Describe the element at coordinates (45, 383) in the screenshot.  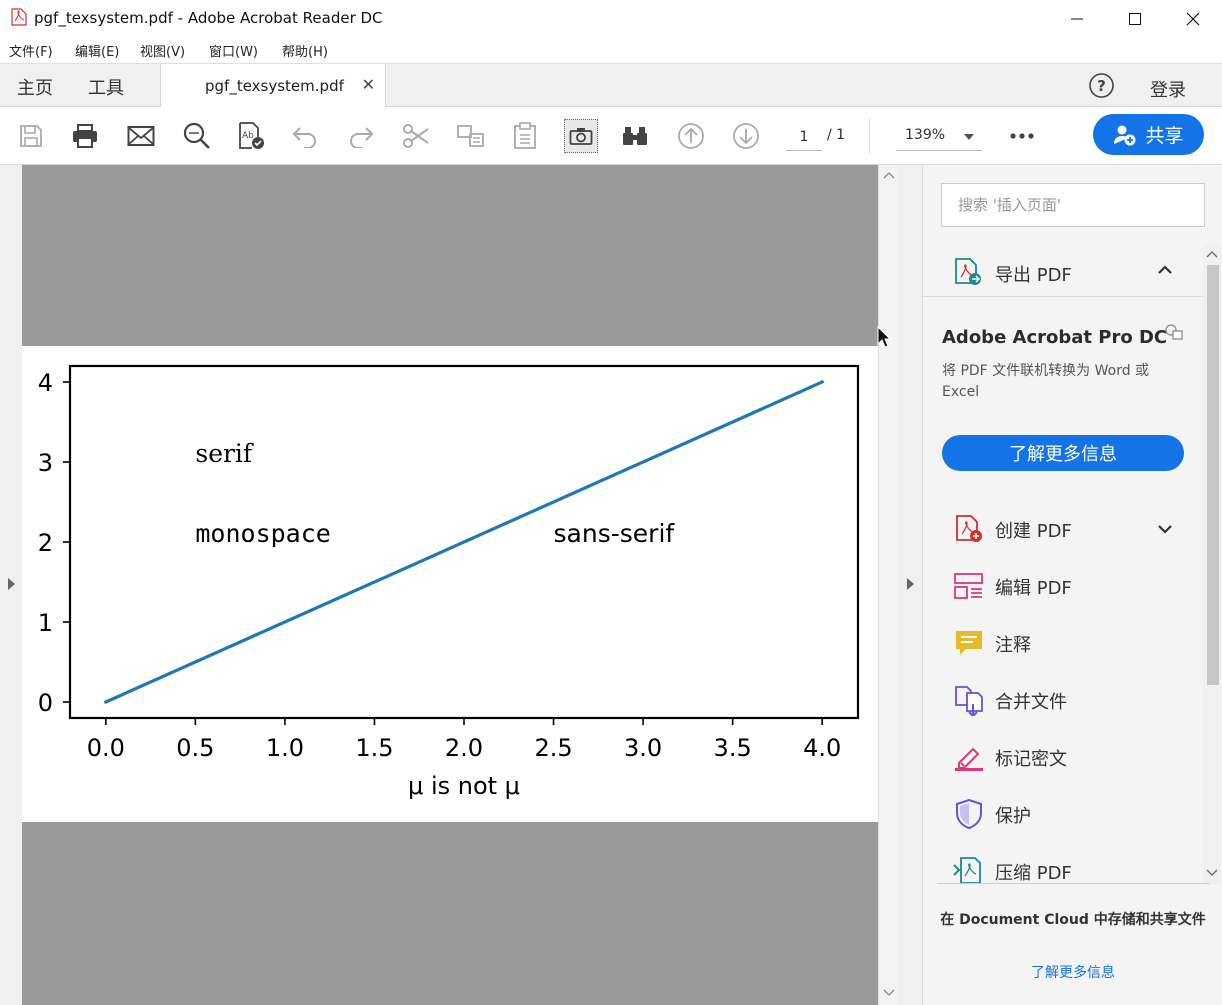
I see `y-tick-label: 4` at that location.